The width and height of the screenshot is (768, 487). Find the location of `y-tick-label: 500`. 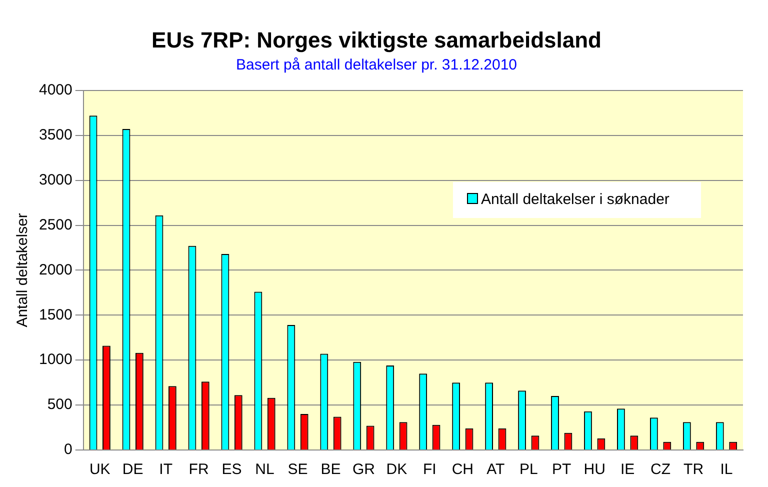

y-tick-label: 500 is located at coordinates (59, 405).